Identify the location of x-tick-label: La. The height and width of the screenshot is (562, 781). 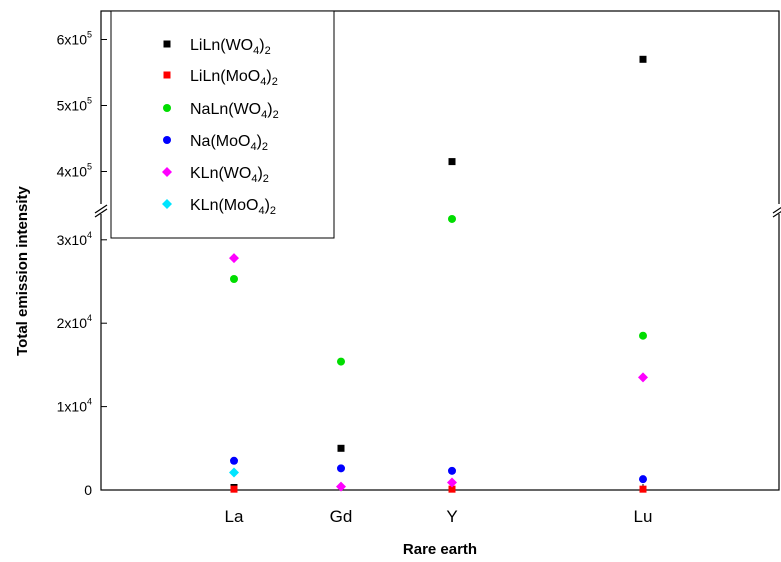
(234, 516).